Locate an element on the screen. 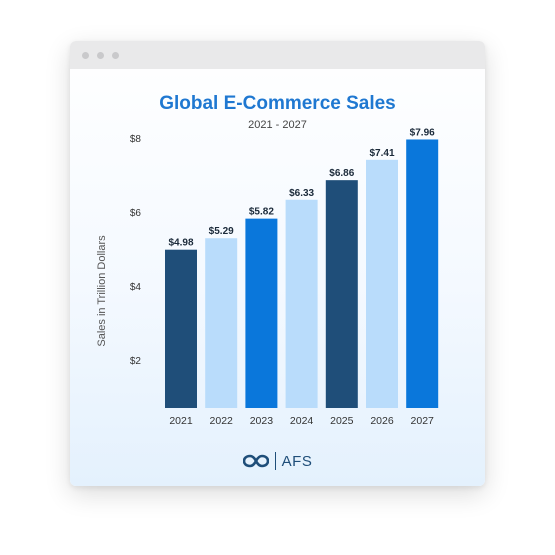 The image size is (555, 555). chart-title: Global E-Commerce Sales is located at coordinates (277, 103).